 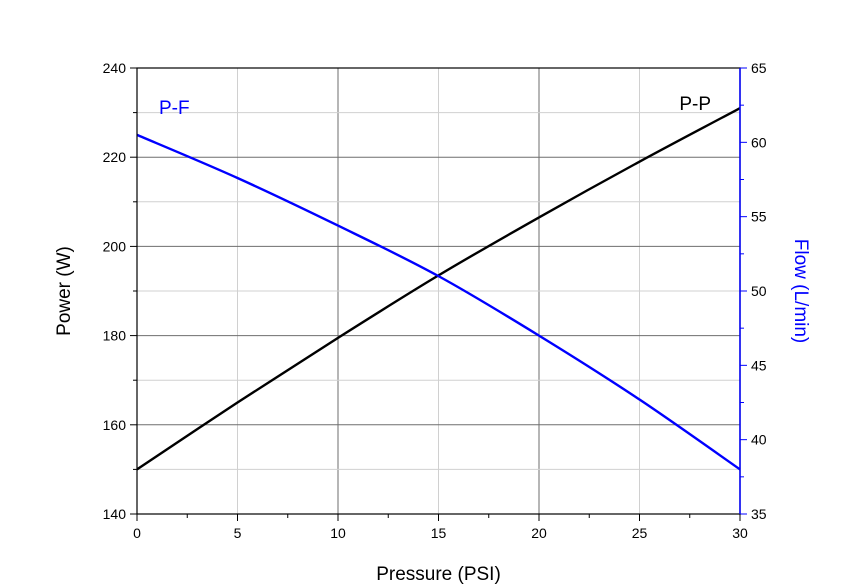 I want to click on x-tick-label: 5, so click(x=238, y=533).